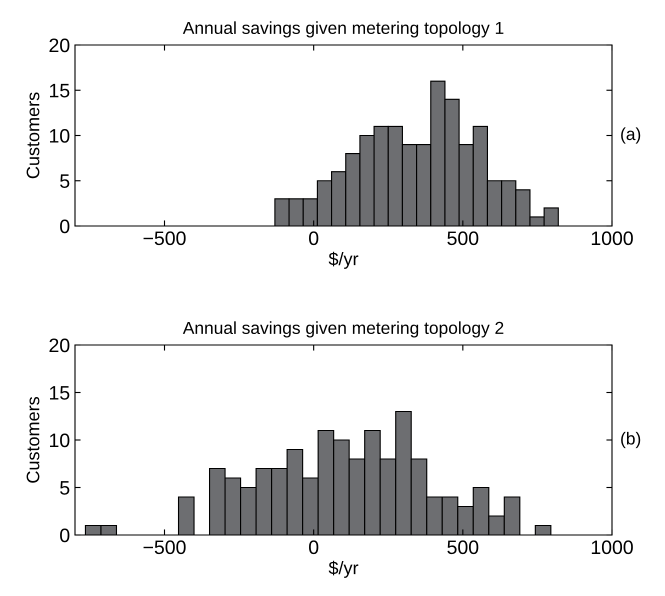 The image size is (665, 596). What do you see at coordinates (630, 135) in the screenshot?
I see `text: (a)` at bounding box center [630, 135].